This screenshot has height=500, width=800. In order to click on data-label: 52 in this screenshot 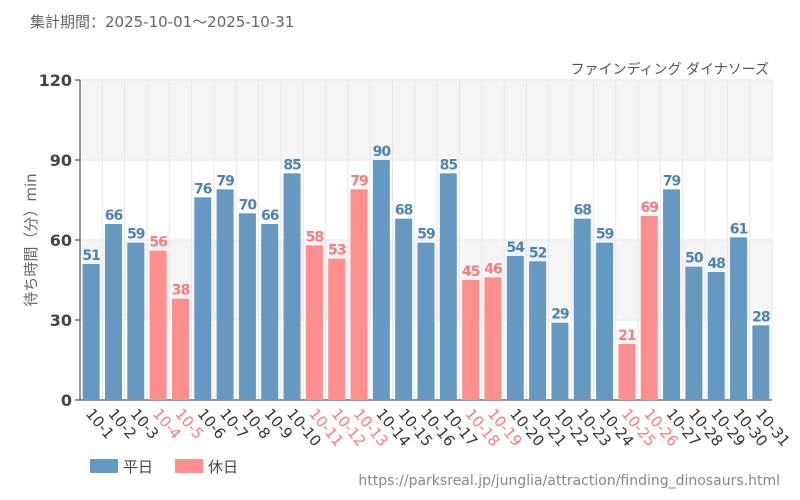, I will do `click(538, 253)`.